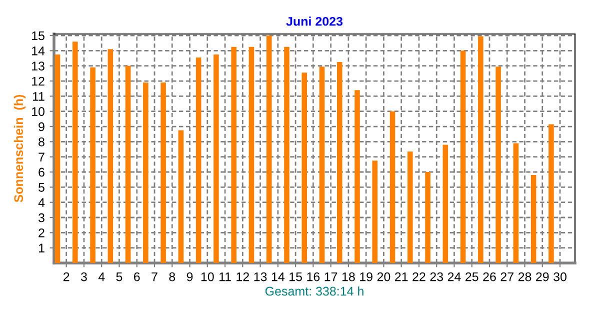 The image size is (592, 321). What do you see at coordinates (189, 277) in the screenshot?
I see `x-tick-label: 9` at bounding box center [189, 277].